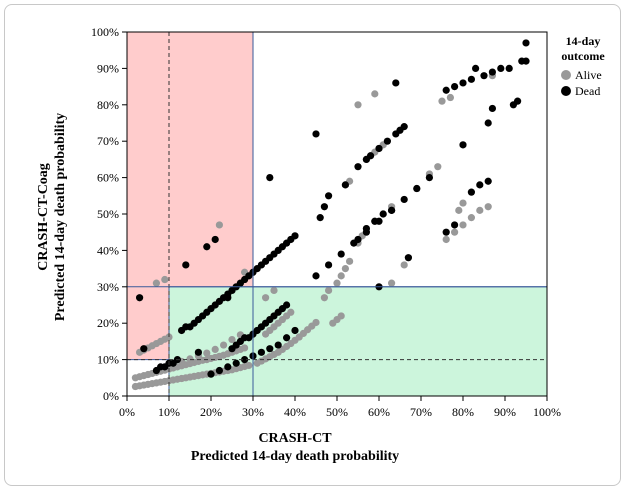 Image resolution: width=627 pixels, height=490 pixels. I want to click on y-axis-title-line1: CRASH-CT-Coag, so click(43, 217).